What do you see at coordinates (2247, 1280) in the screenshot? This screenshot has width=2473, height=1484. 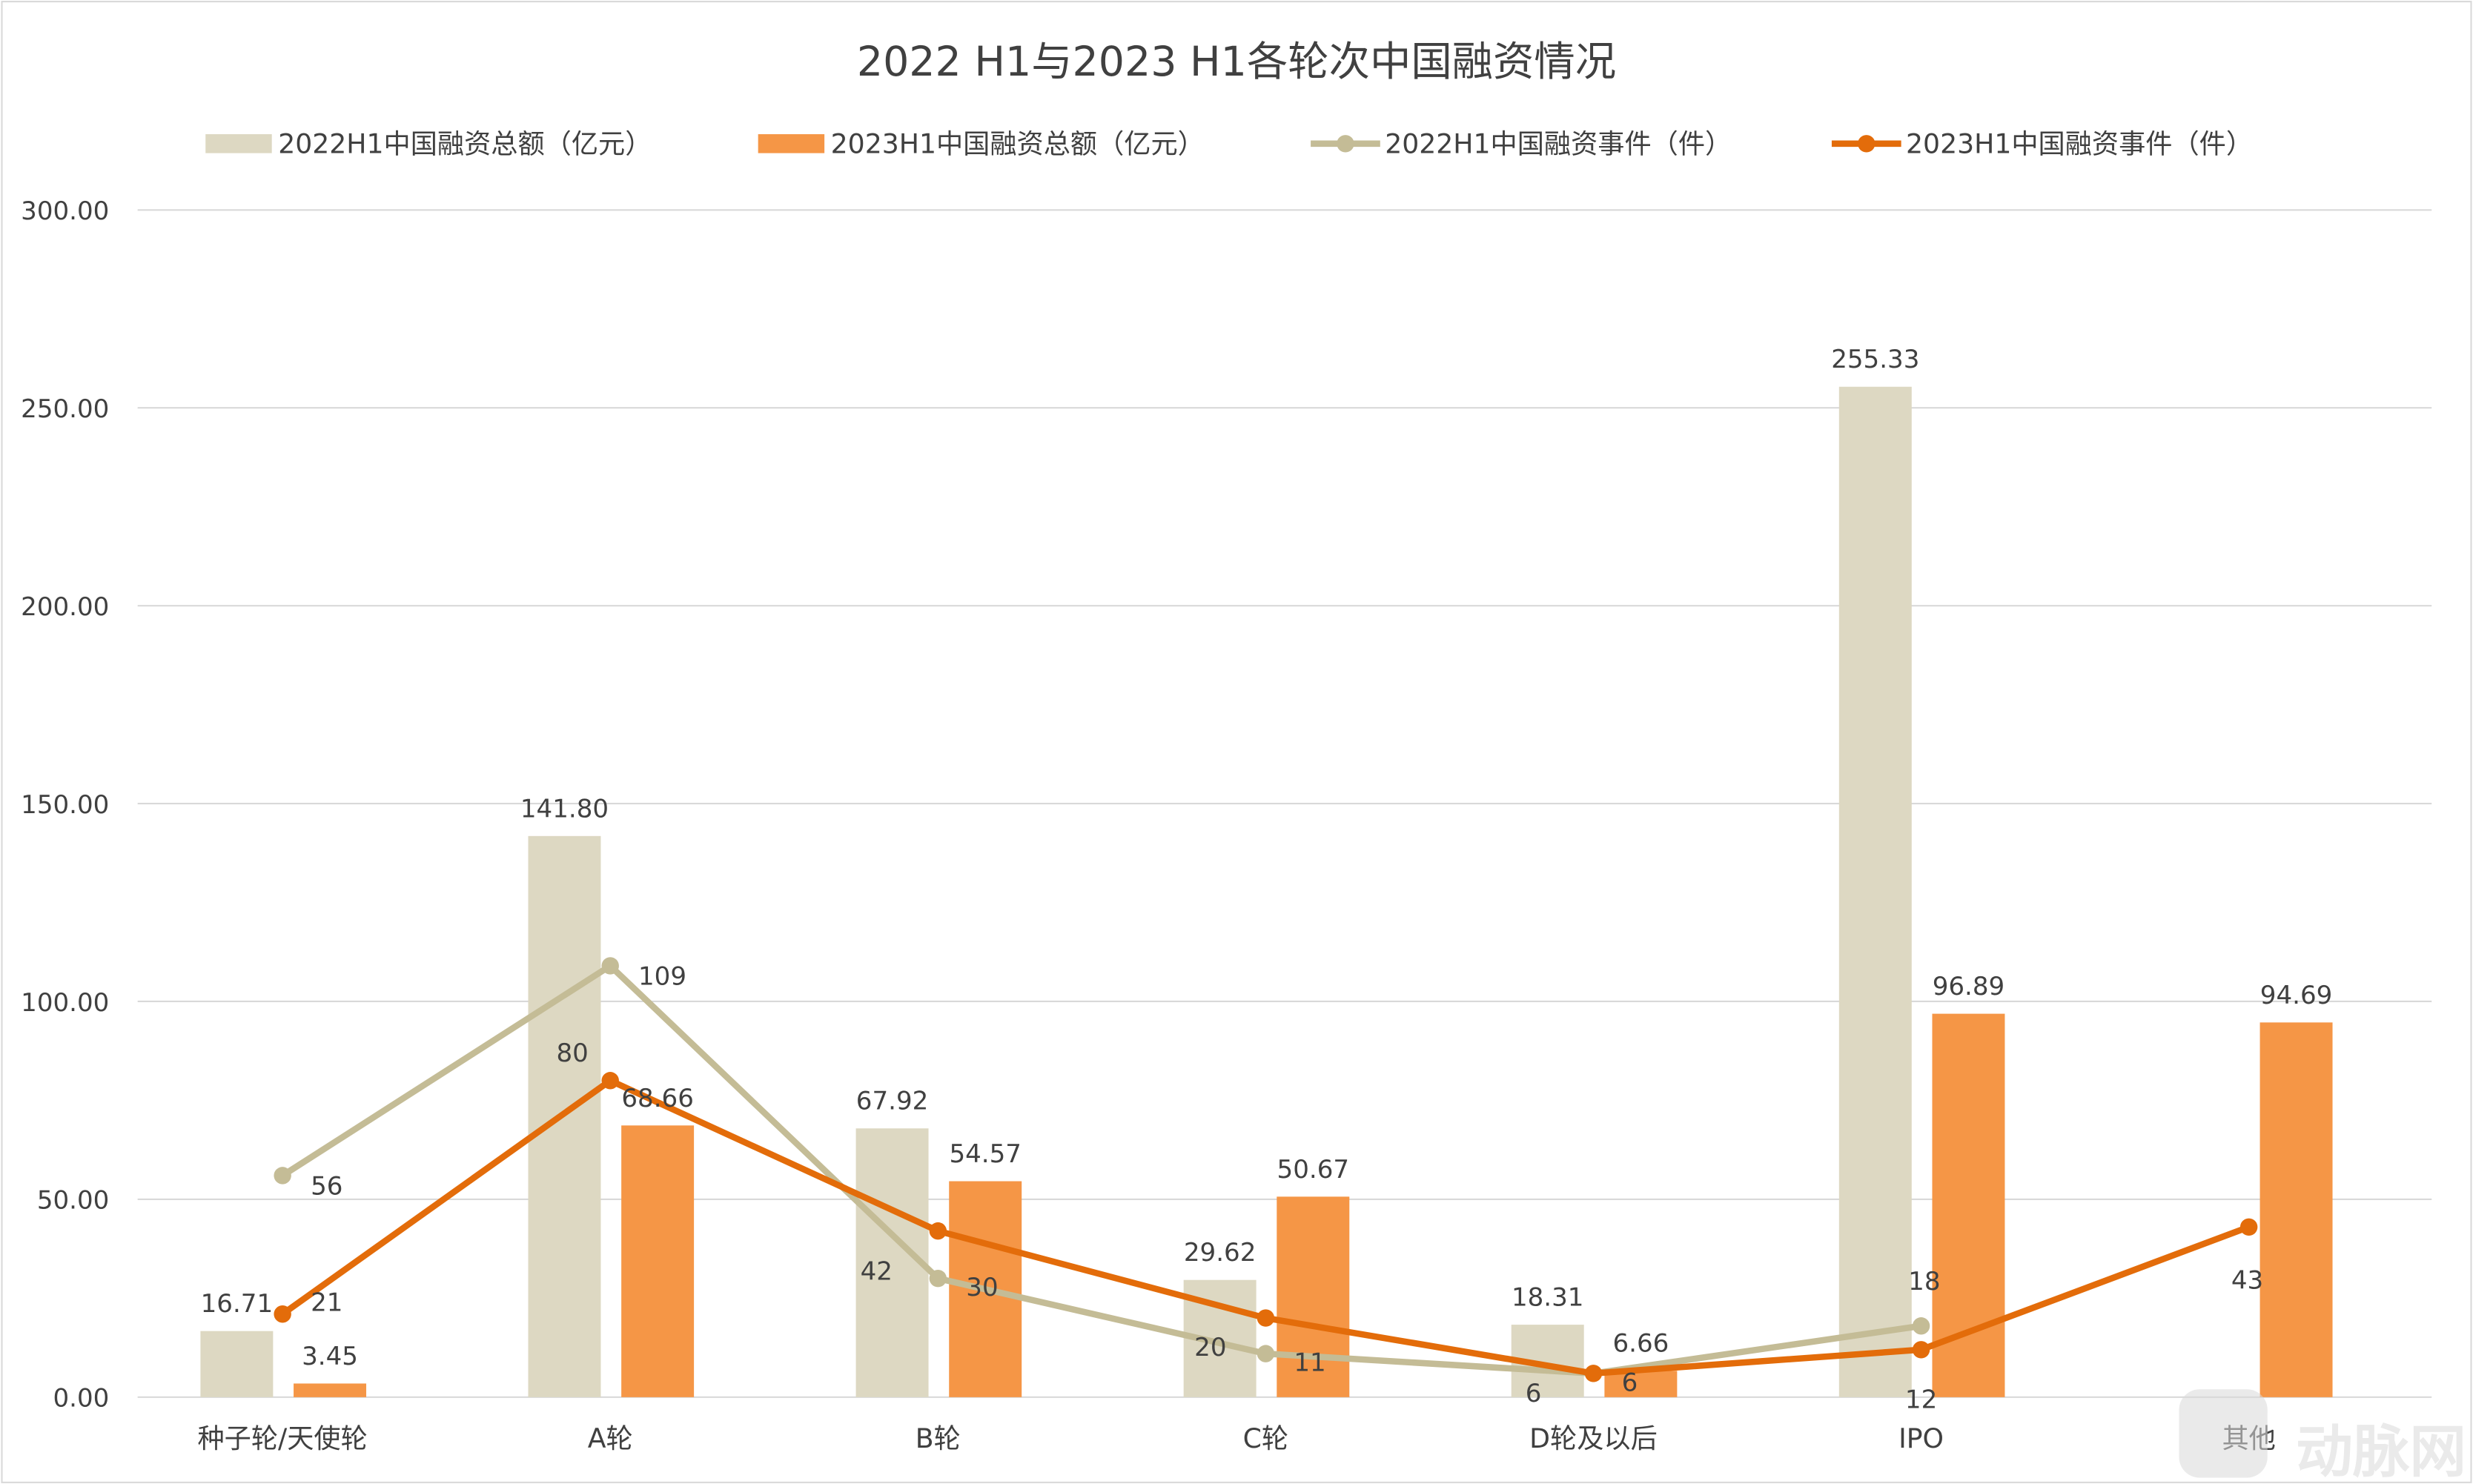 I see `line-data-label: 43` at bounding box center [2247, 1280].